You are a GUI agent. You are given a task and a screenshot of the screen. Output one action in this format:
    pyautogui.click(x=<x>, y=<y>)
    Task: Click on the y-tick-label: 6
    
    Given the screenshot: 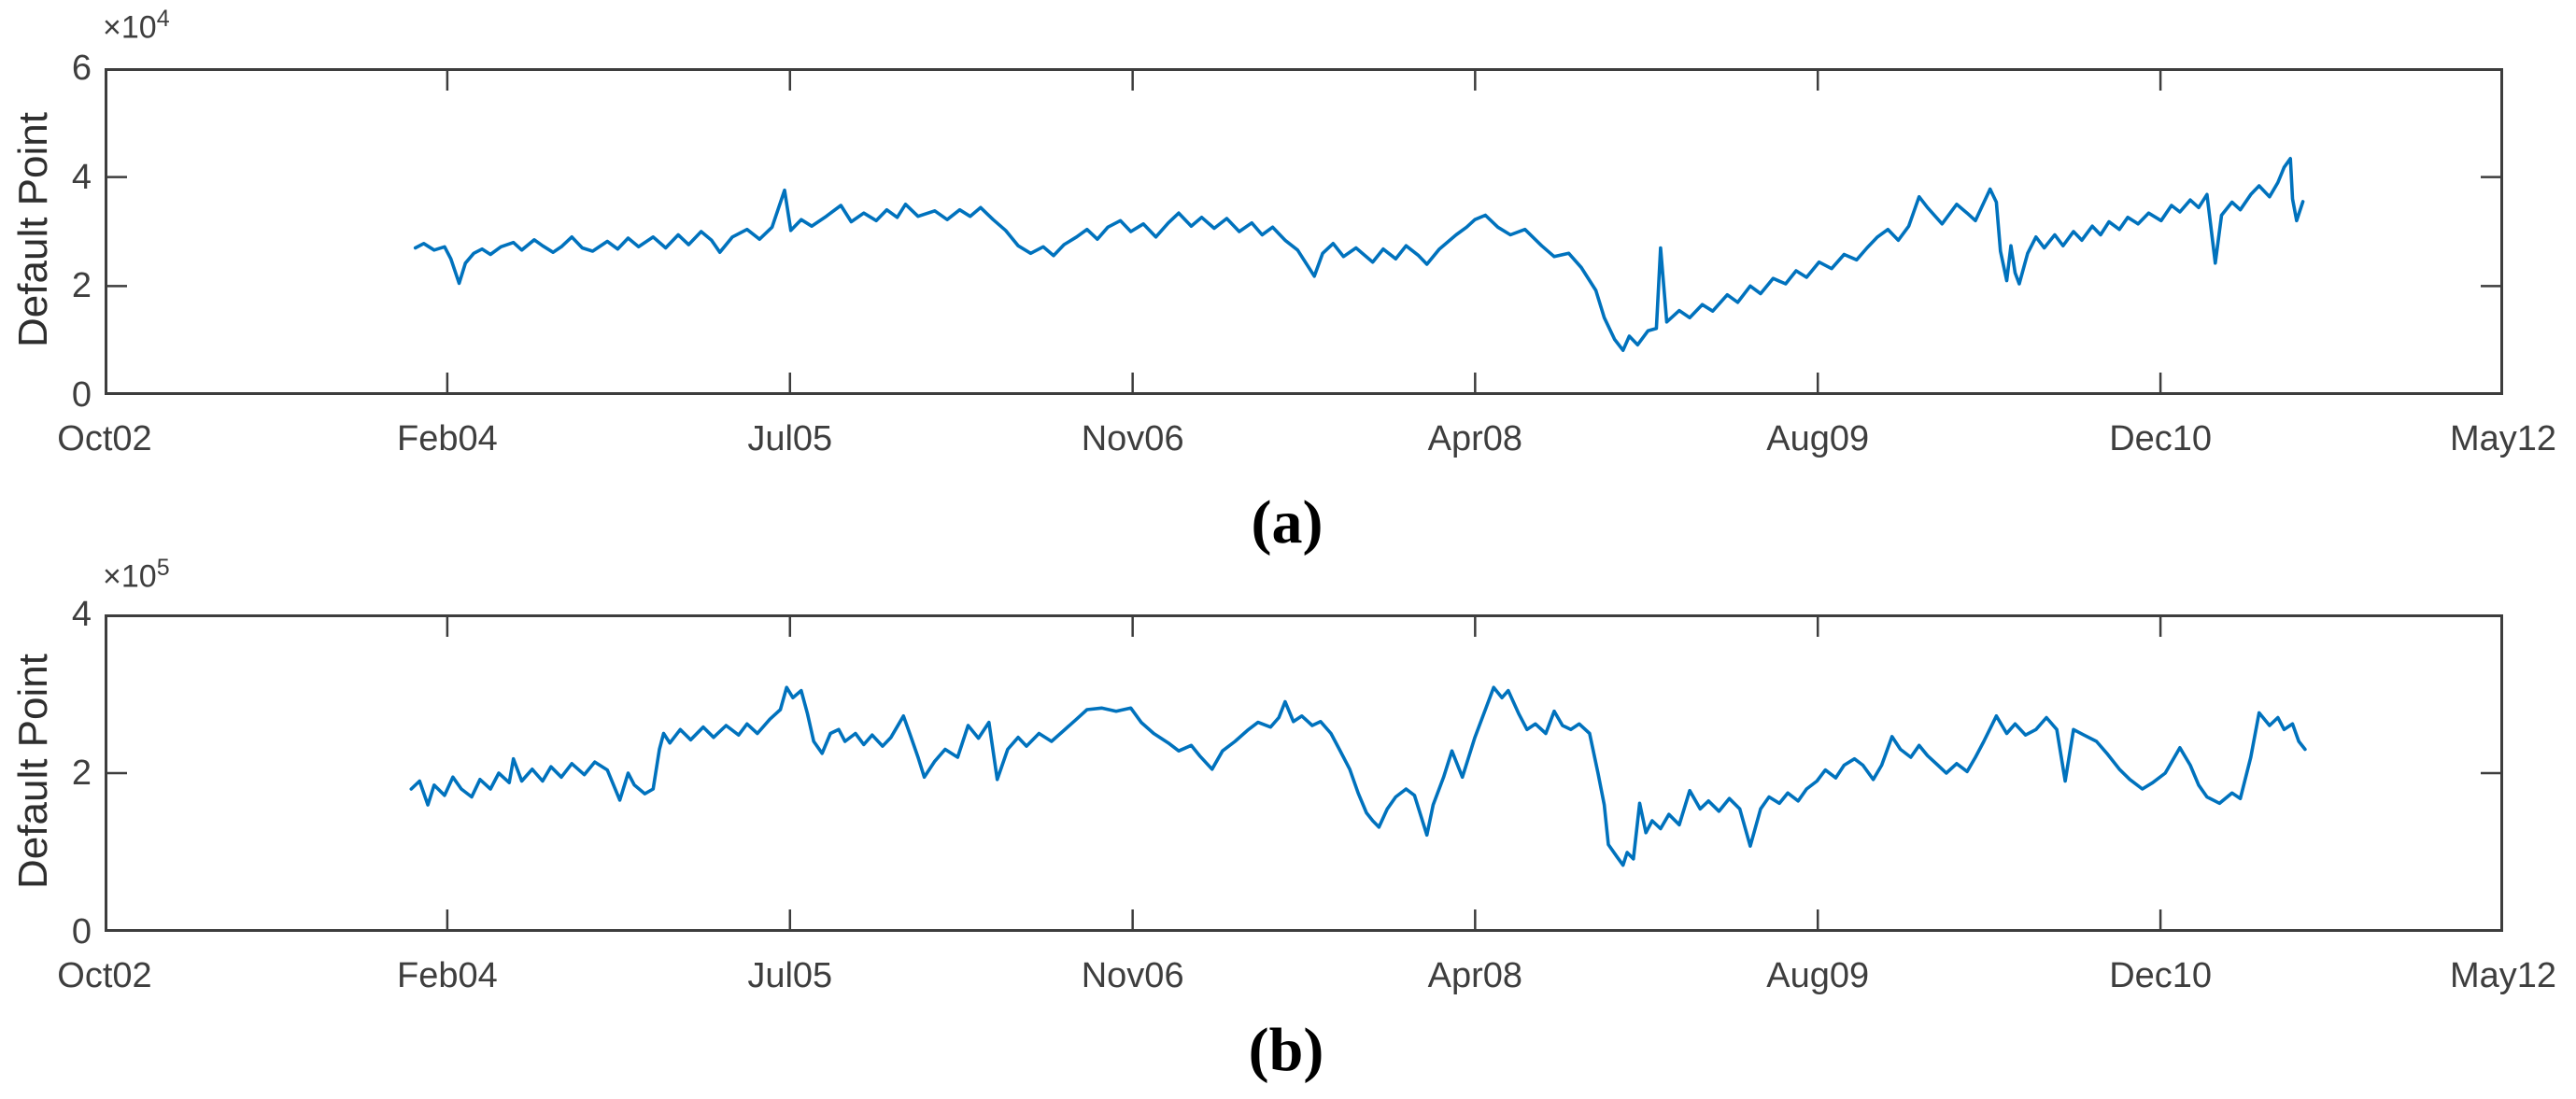 What is the action you would take?
    pyautogui.click(x=81, y=68)
    